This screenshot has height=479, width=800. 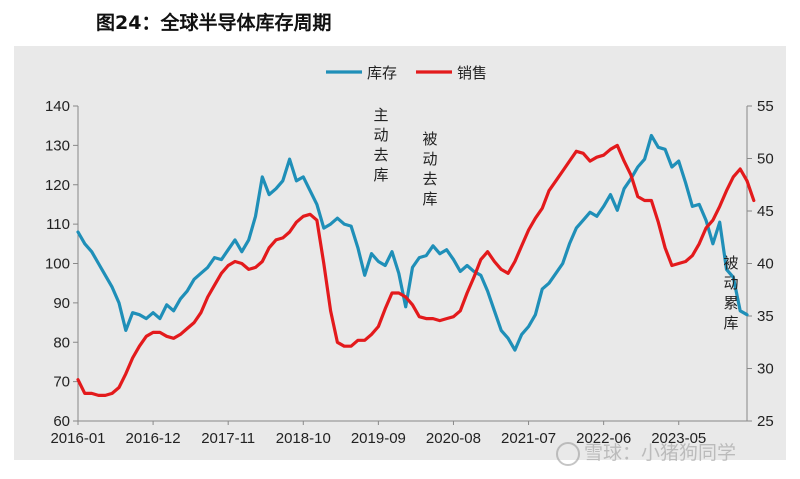 What do you see at coordinates (58, 224) in the screenshot?
I see `y-left-tick-label: 110` at bounding box center [58, 224].